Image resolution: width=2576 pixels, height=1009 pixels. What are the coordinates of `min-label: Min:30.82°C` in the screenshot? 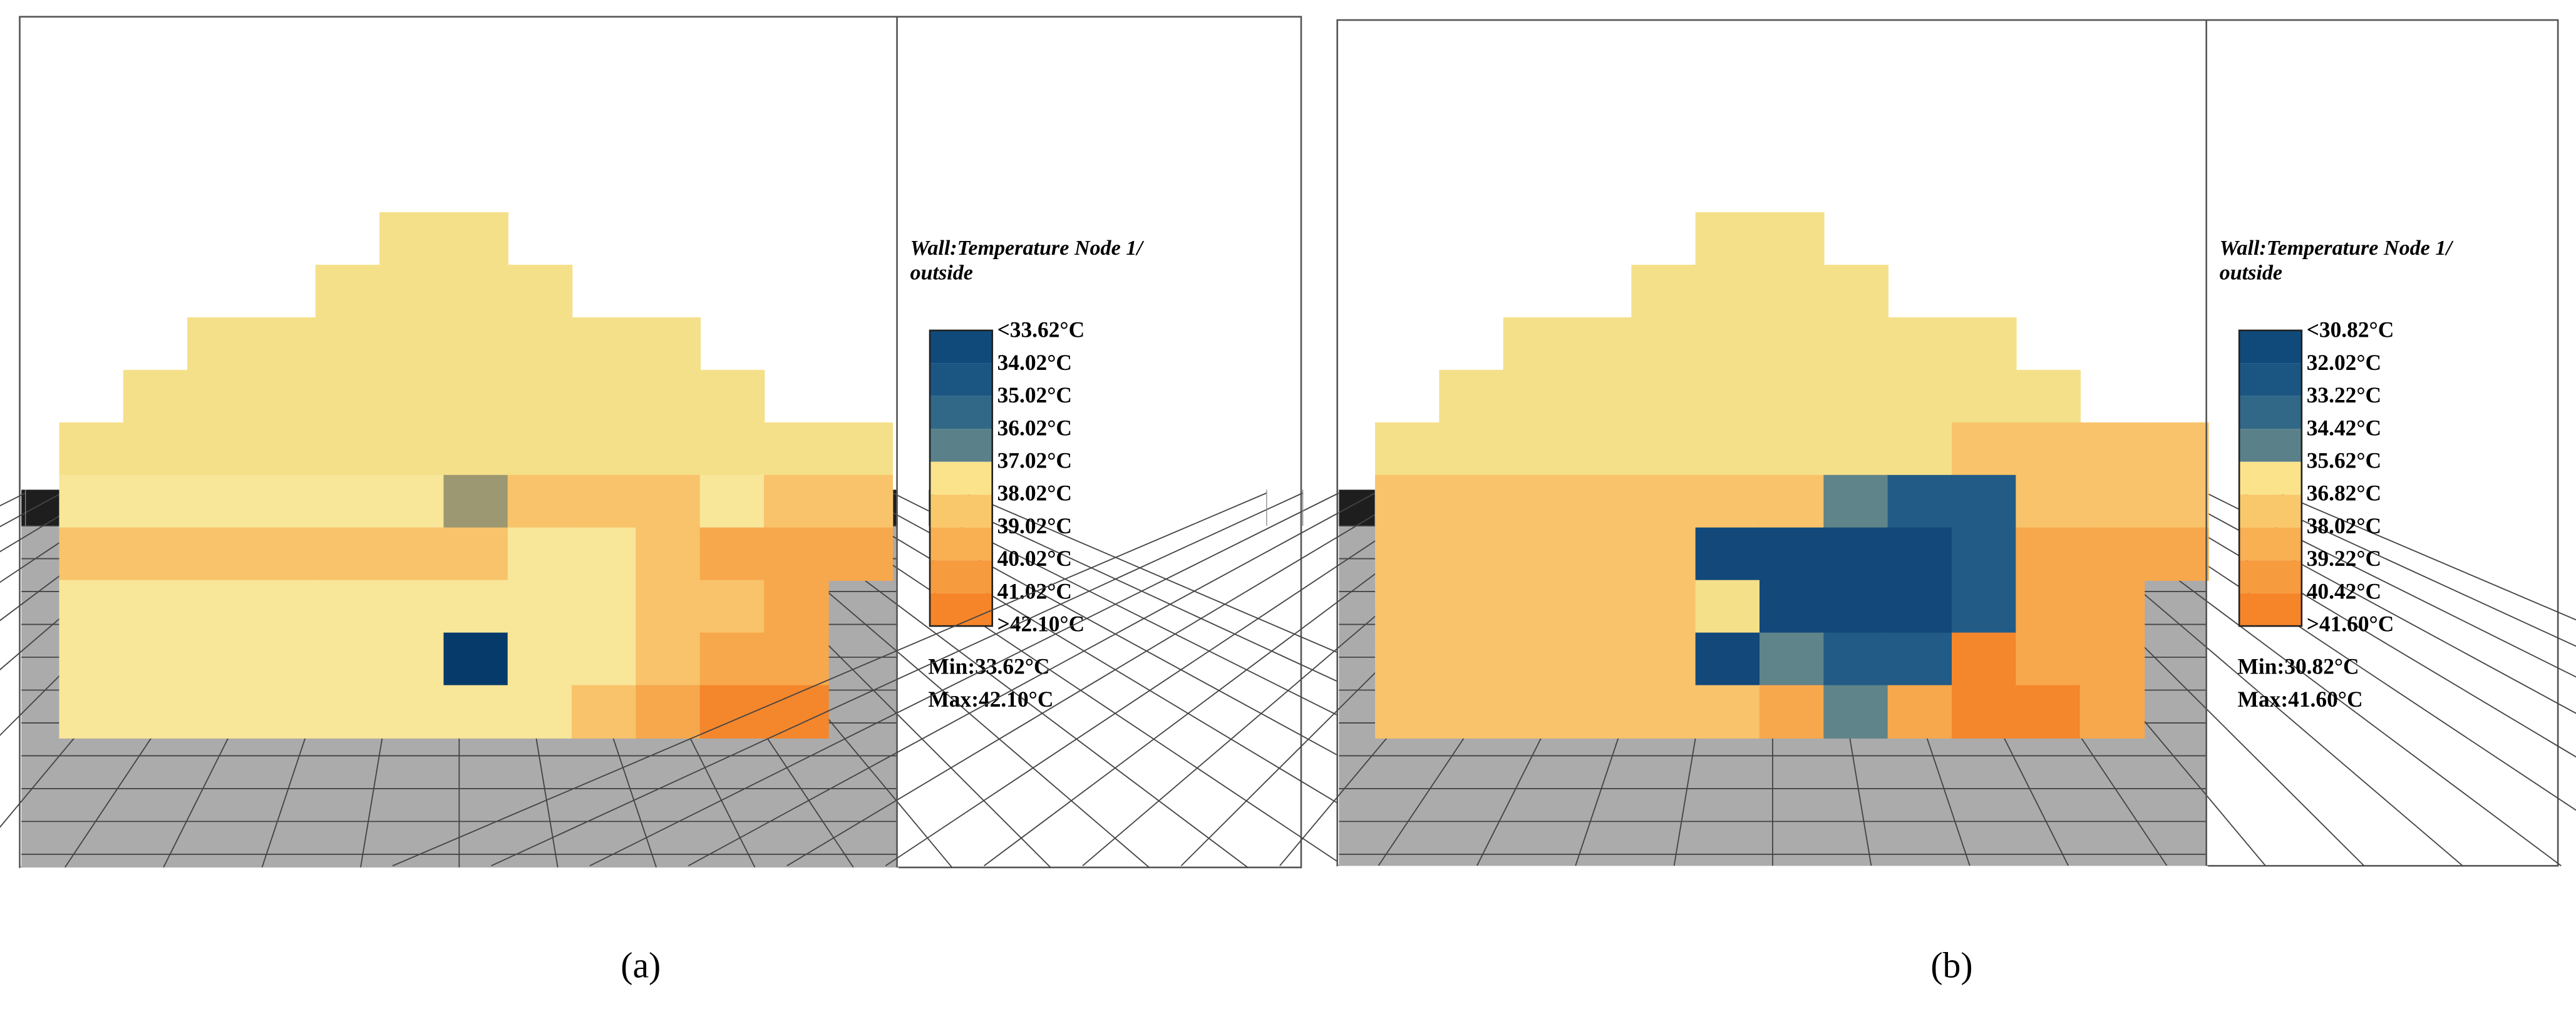 It's located at (2299, 666).